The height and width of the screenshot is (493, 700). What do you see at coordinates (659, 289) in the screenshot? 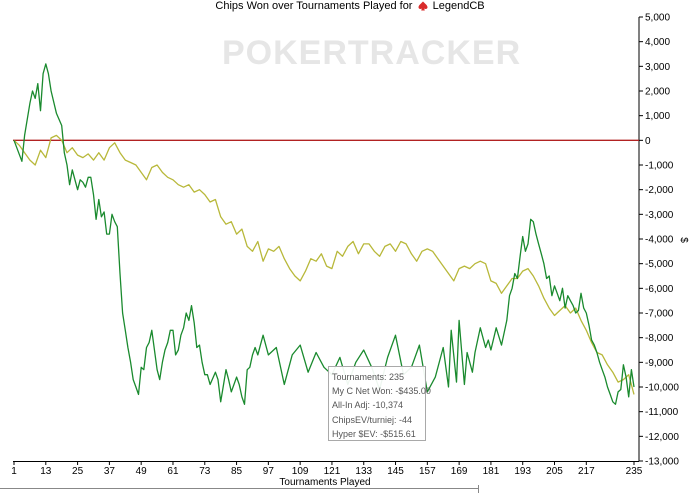
I see `y-tick-label: -6,000` at bounding box center [659, 289].